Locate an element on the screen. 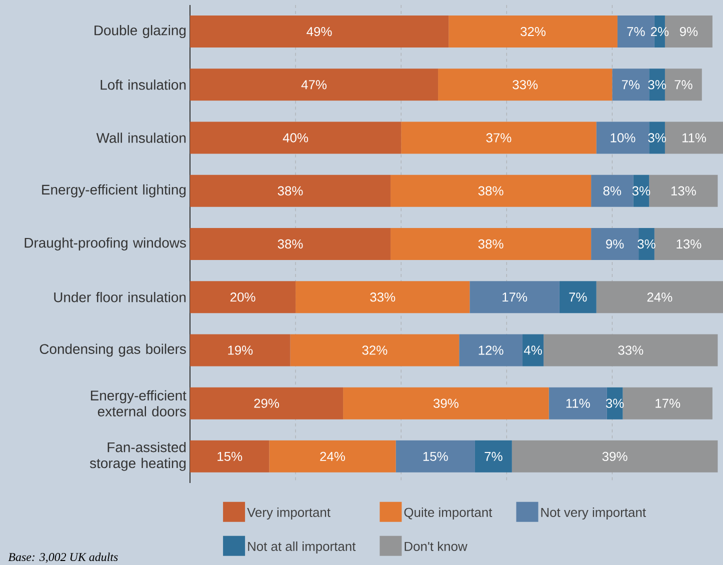 This screenshot has width=723, height=565. data-label: 2% is located at coordinates (659, 31).